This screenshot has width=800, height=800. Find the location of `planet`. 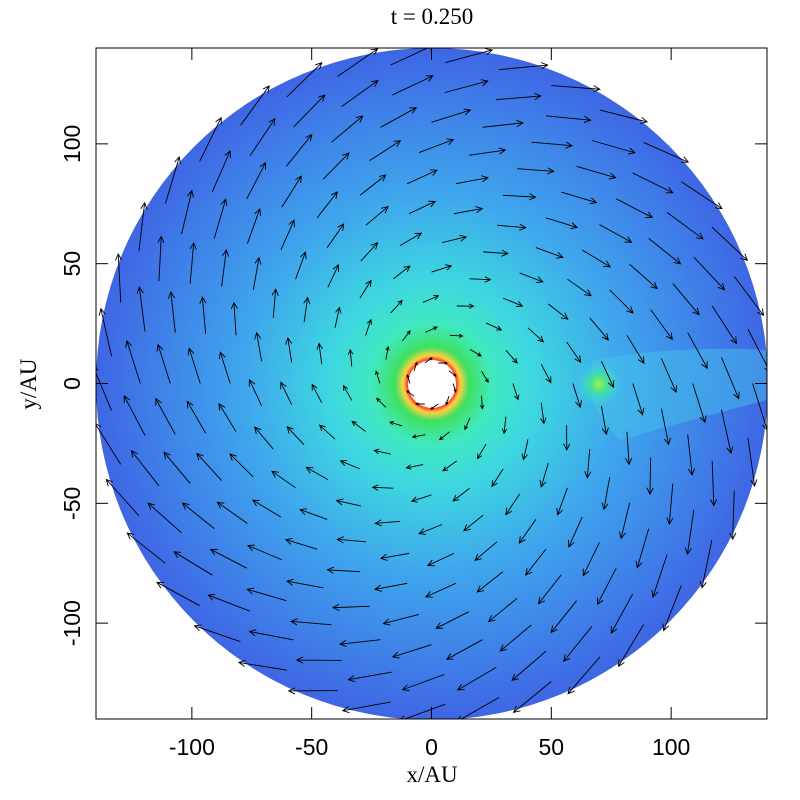

planet is located at coordinates (599, 384).